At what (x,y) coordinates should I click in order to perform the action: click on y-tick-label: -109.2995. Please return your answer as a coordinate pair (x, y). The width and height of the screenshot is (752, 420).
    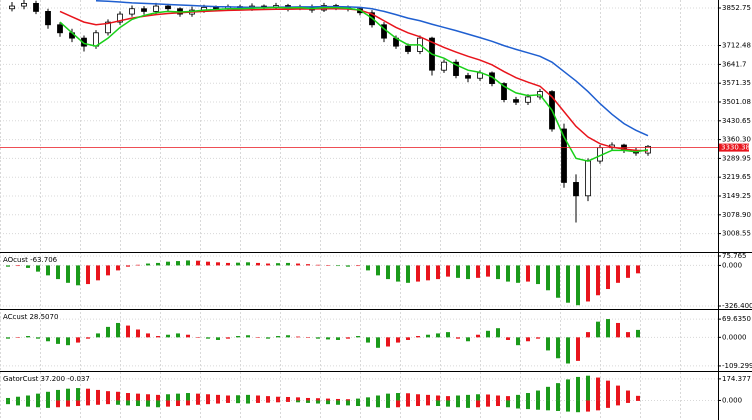
    Looking at the image, I should click on (737, 366).